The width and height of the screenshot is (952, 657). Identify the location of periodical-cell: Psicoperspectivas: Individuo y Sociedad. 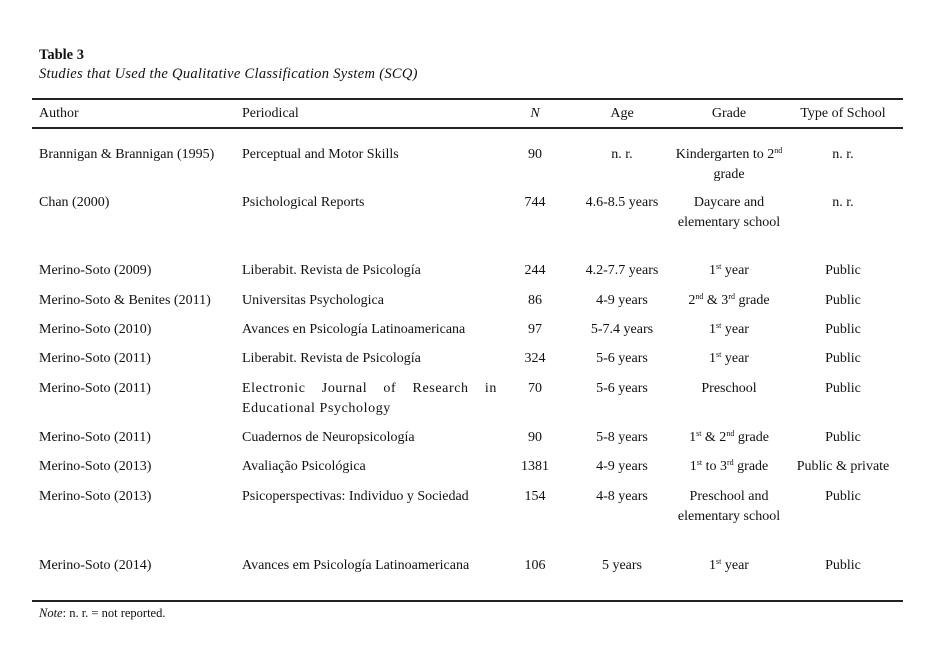
(355, 496).